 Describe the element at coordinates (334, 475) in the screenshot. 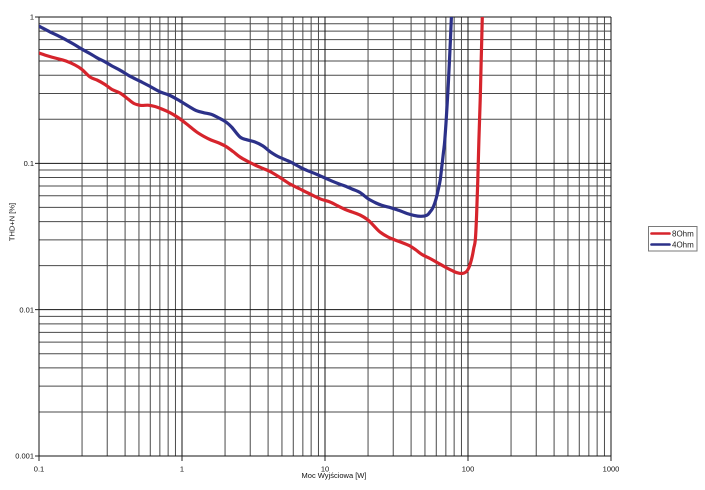

I see `svg-text: Moc Wyjściowa [W]` at that location.